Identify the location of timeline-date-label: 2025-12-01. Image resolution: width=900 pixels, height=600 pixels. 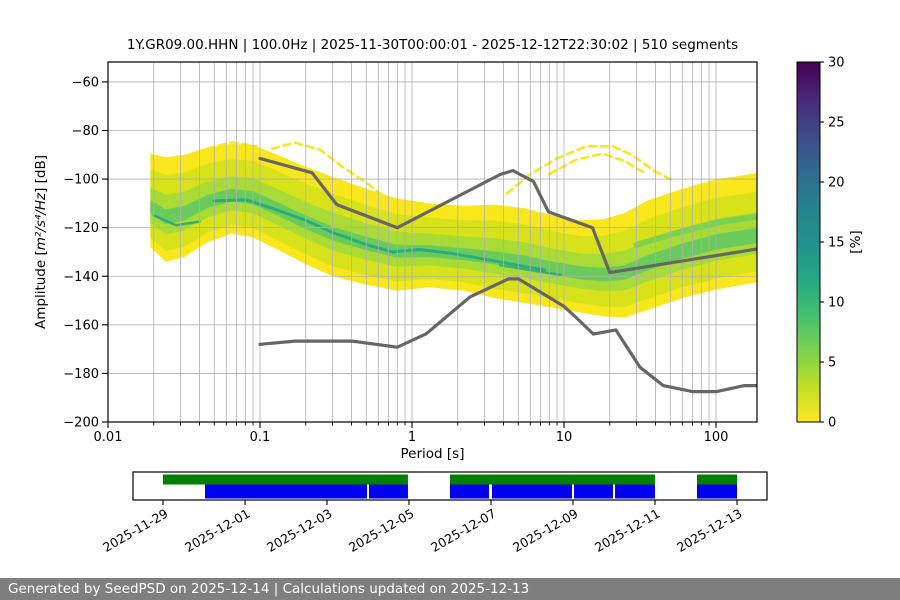
(217, 530).